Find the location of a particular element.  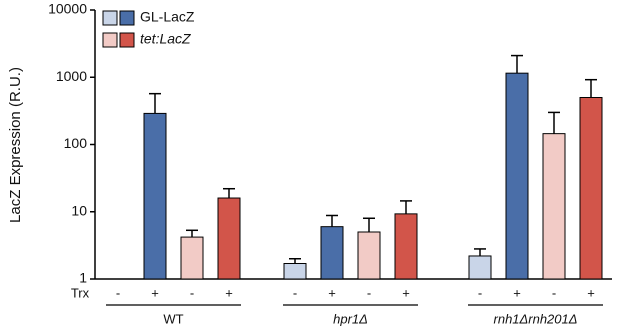

group-label: hpr1Δ is located at coordinates (350, 318).